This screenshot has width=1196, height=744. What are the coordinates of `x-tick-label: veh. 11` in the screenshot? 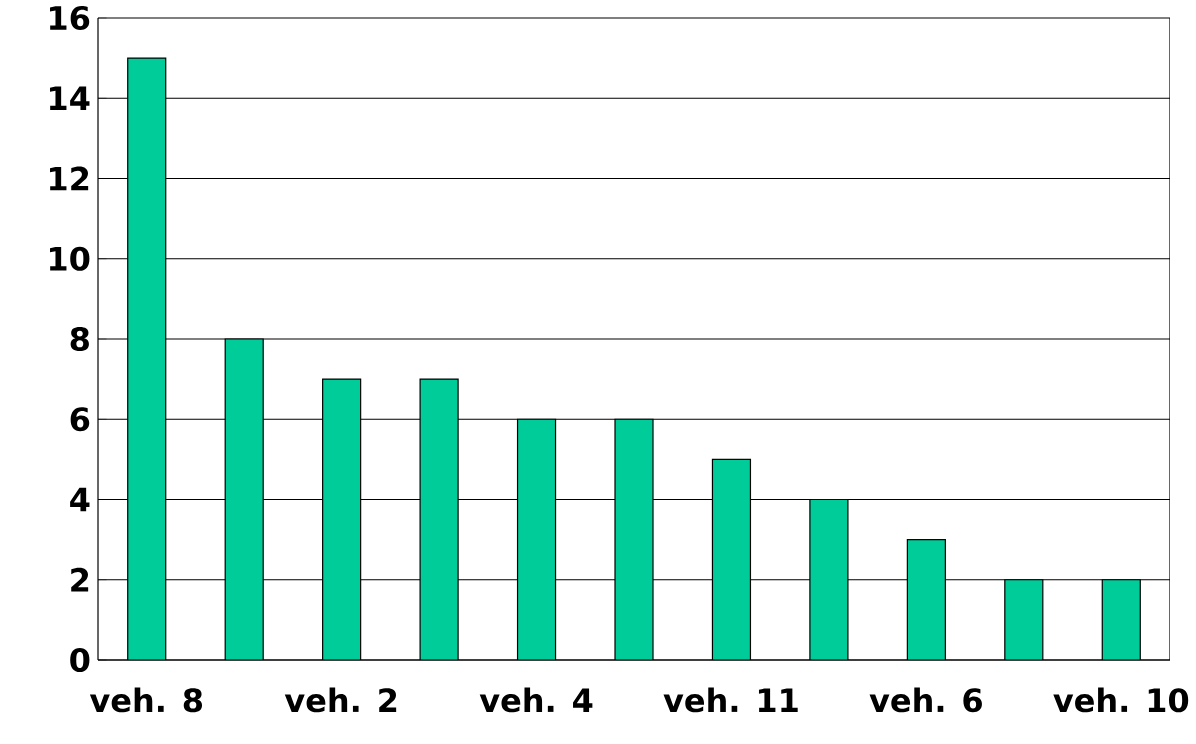 It's located at (730, 700).